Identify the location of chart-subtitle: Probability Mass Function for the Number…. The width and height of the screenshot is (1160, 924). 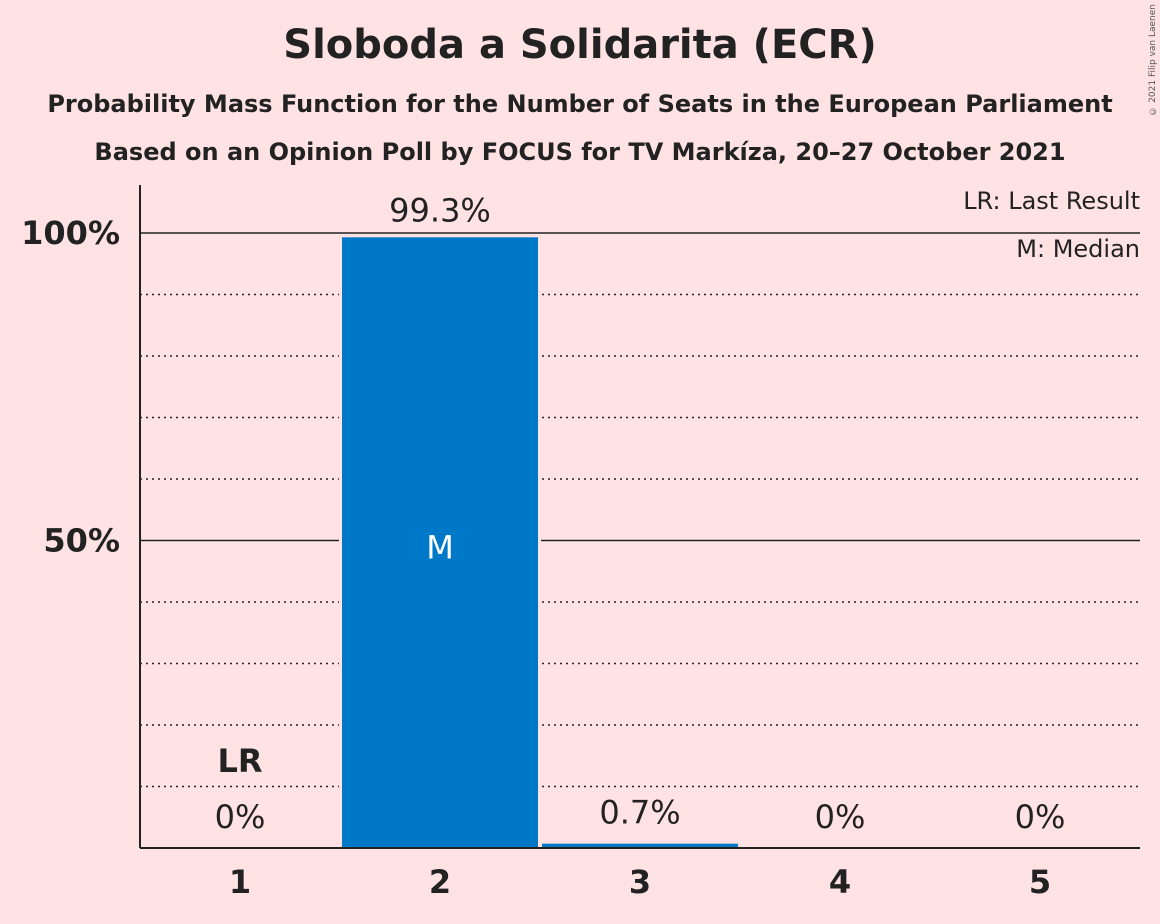
(580, 104).